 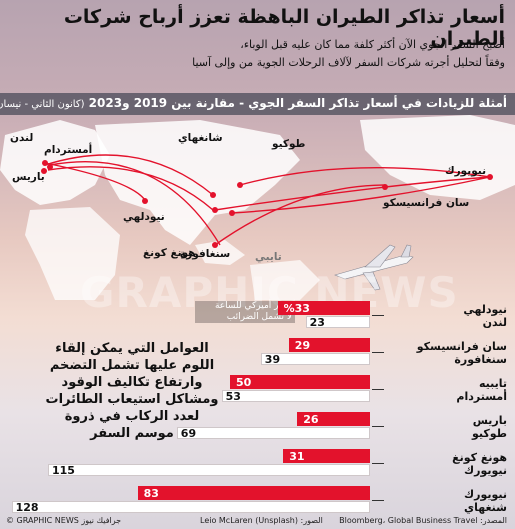 I want to click on city-newdelhi: نيودلهي, so click(x=144, y=217).